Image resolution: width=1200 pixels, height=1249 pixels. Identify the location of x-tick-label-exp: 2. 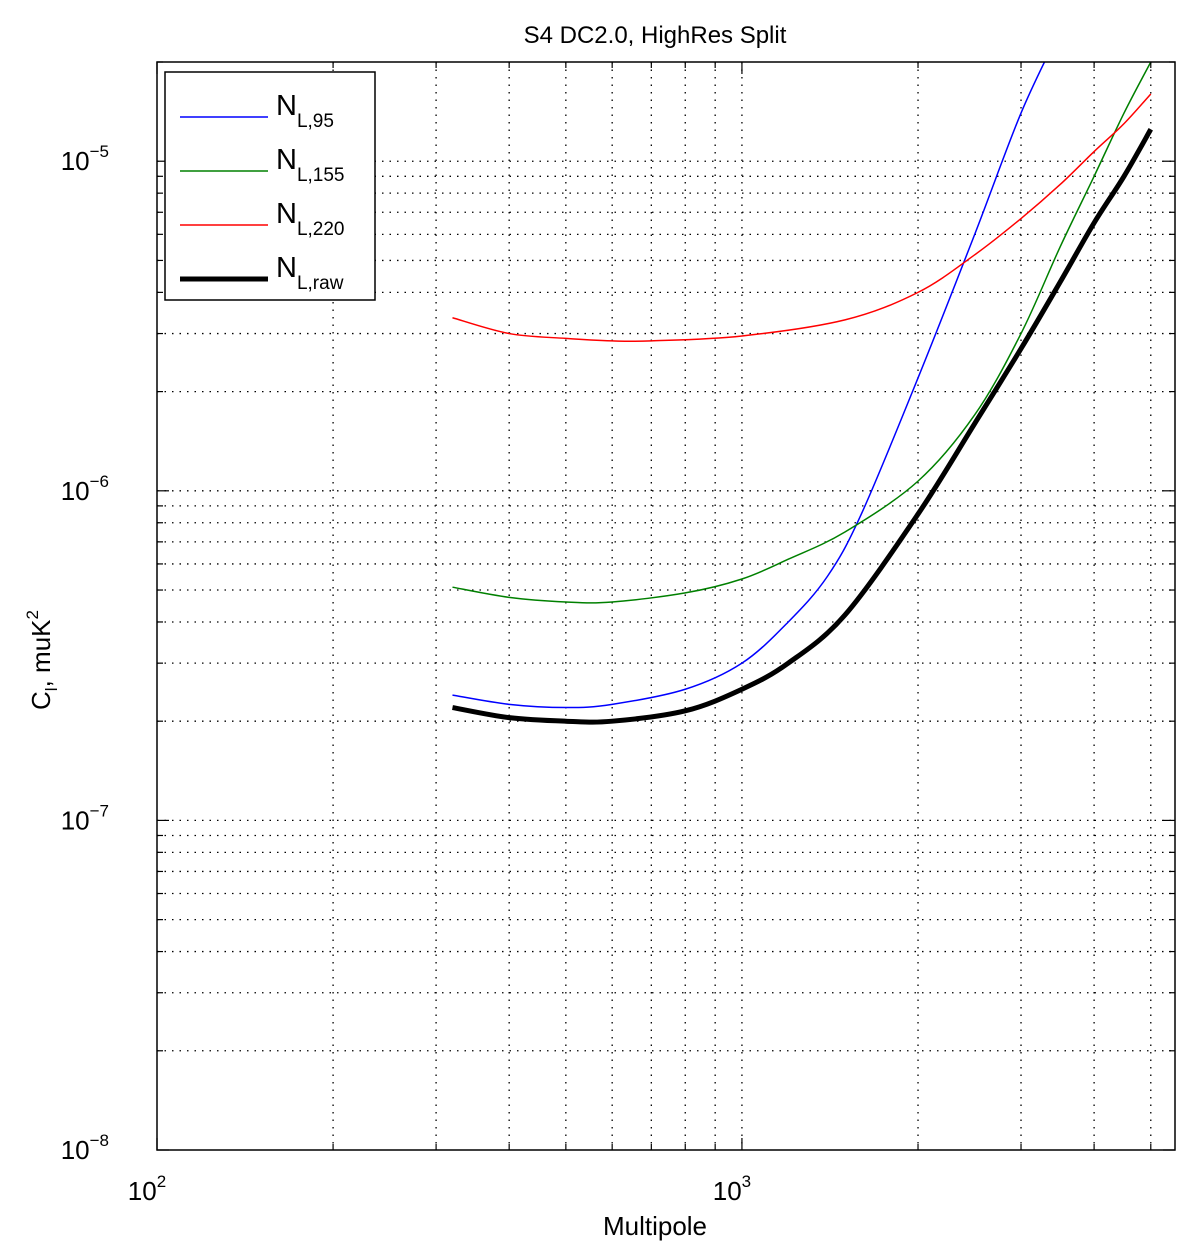
(161, 1181).